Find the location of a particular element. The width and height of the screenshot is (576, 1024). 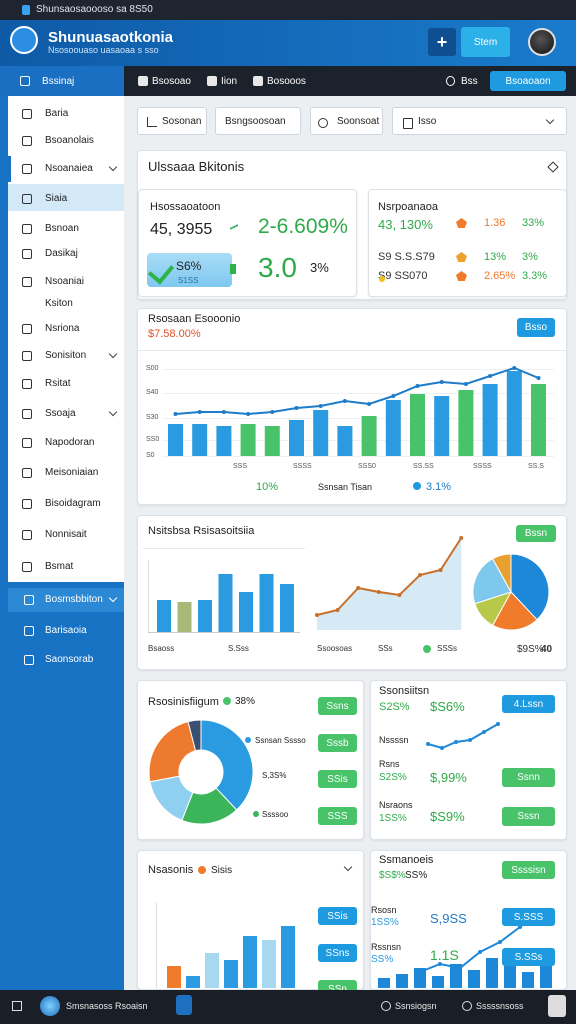

legend-label: Ssssoo is located at coordinates (275, 814).